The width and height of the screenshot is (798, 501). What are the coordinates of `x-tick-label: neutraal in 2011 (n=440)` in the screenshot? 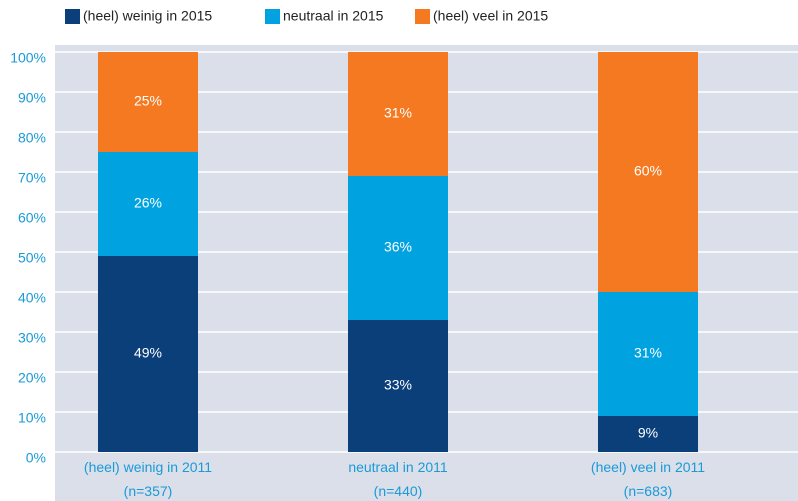 It's located at (398, 479).